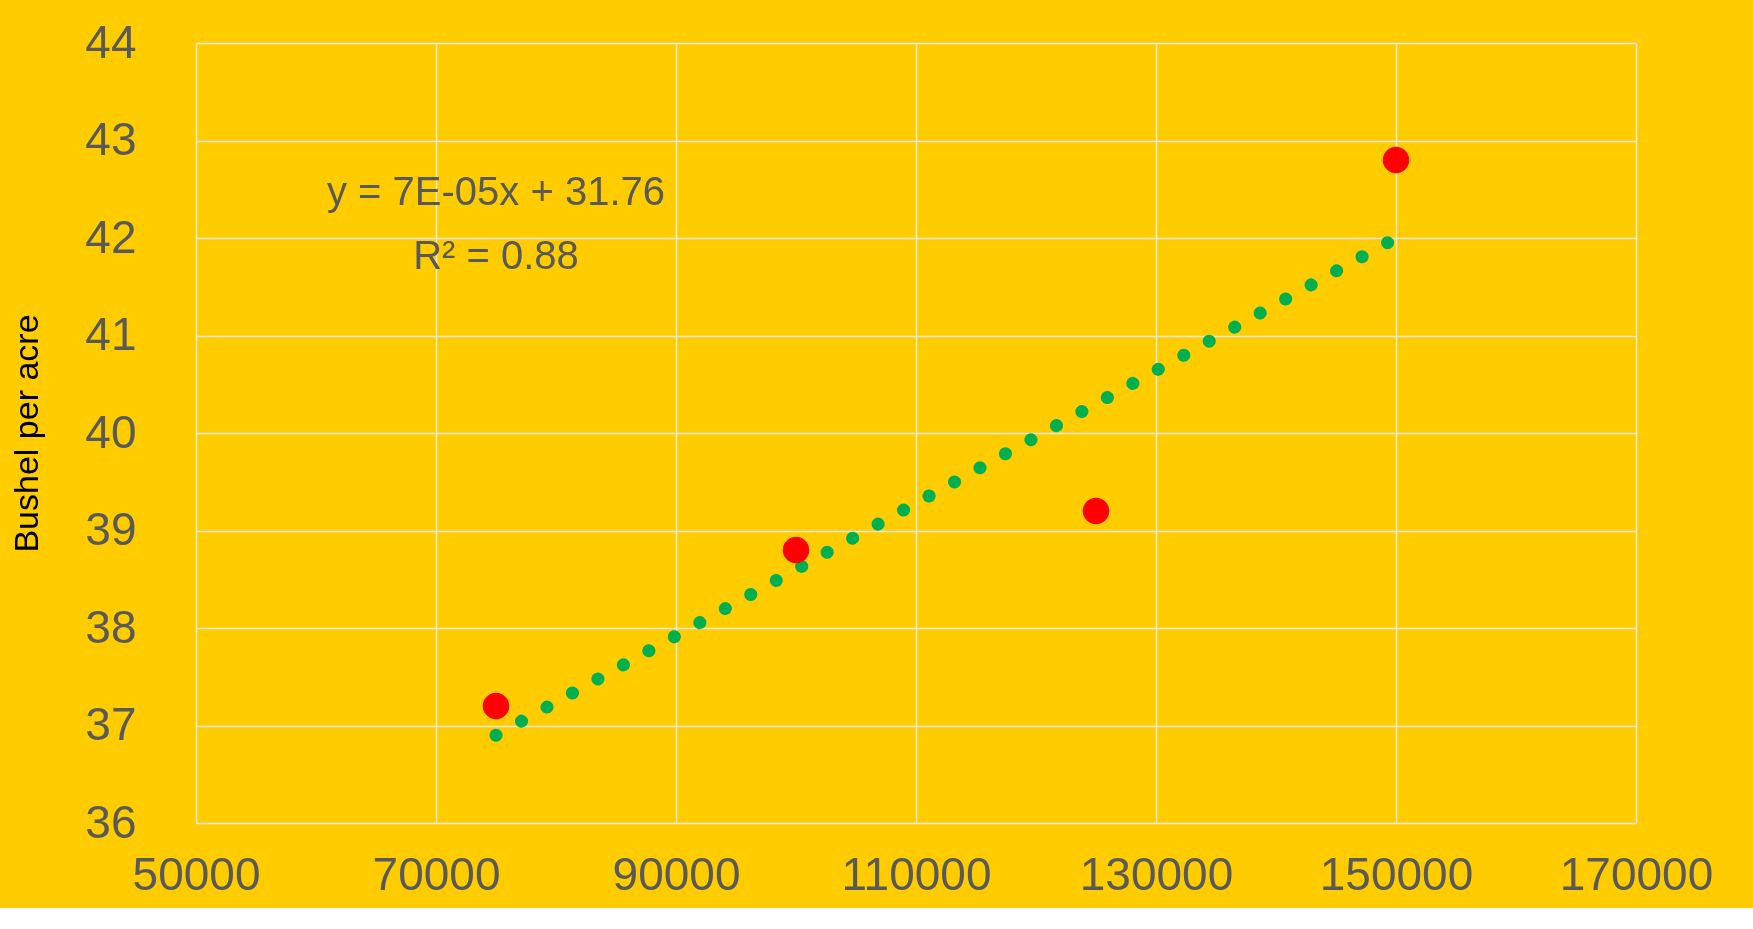  What do you see at coordinates (111, 529) in the screenshot?
I see `y-tick-label: 39` at bounding box center [111, 529].